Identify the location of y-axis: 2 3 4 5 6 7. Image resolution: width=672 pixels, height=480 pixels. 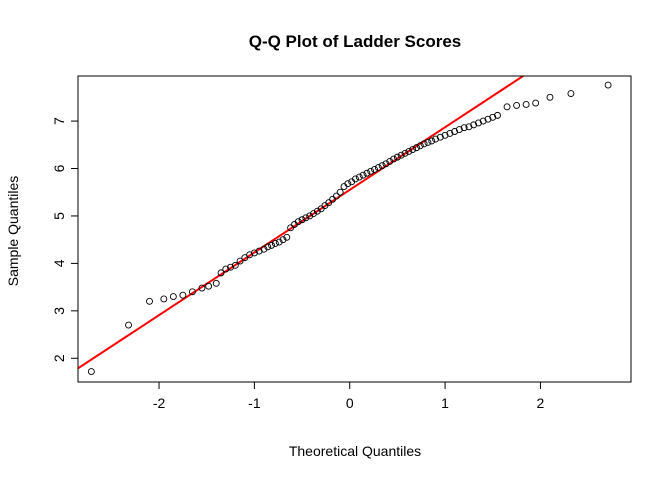
(65, 239).